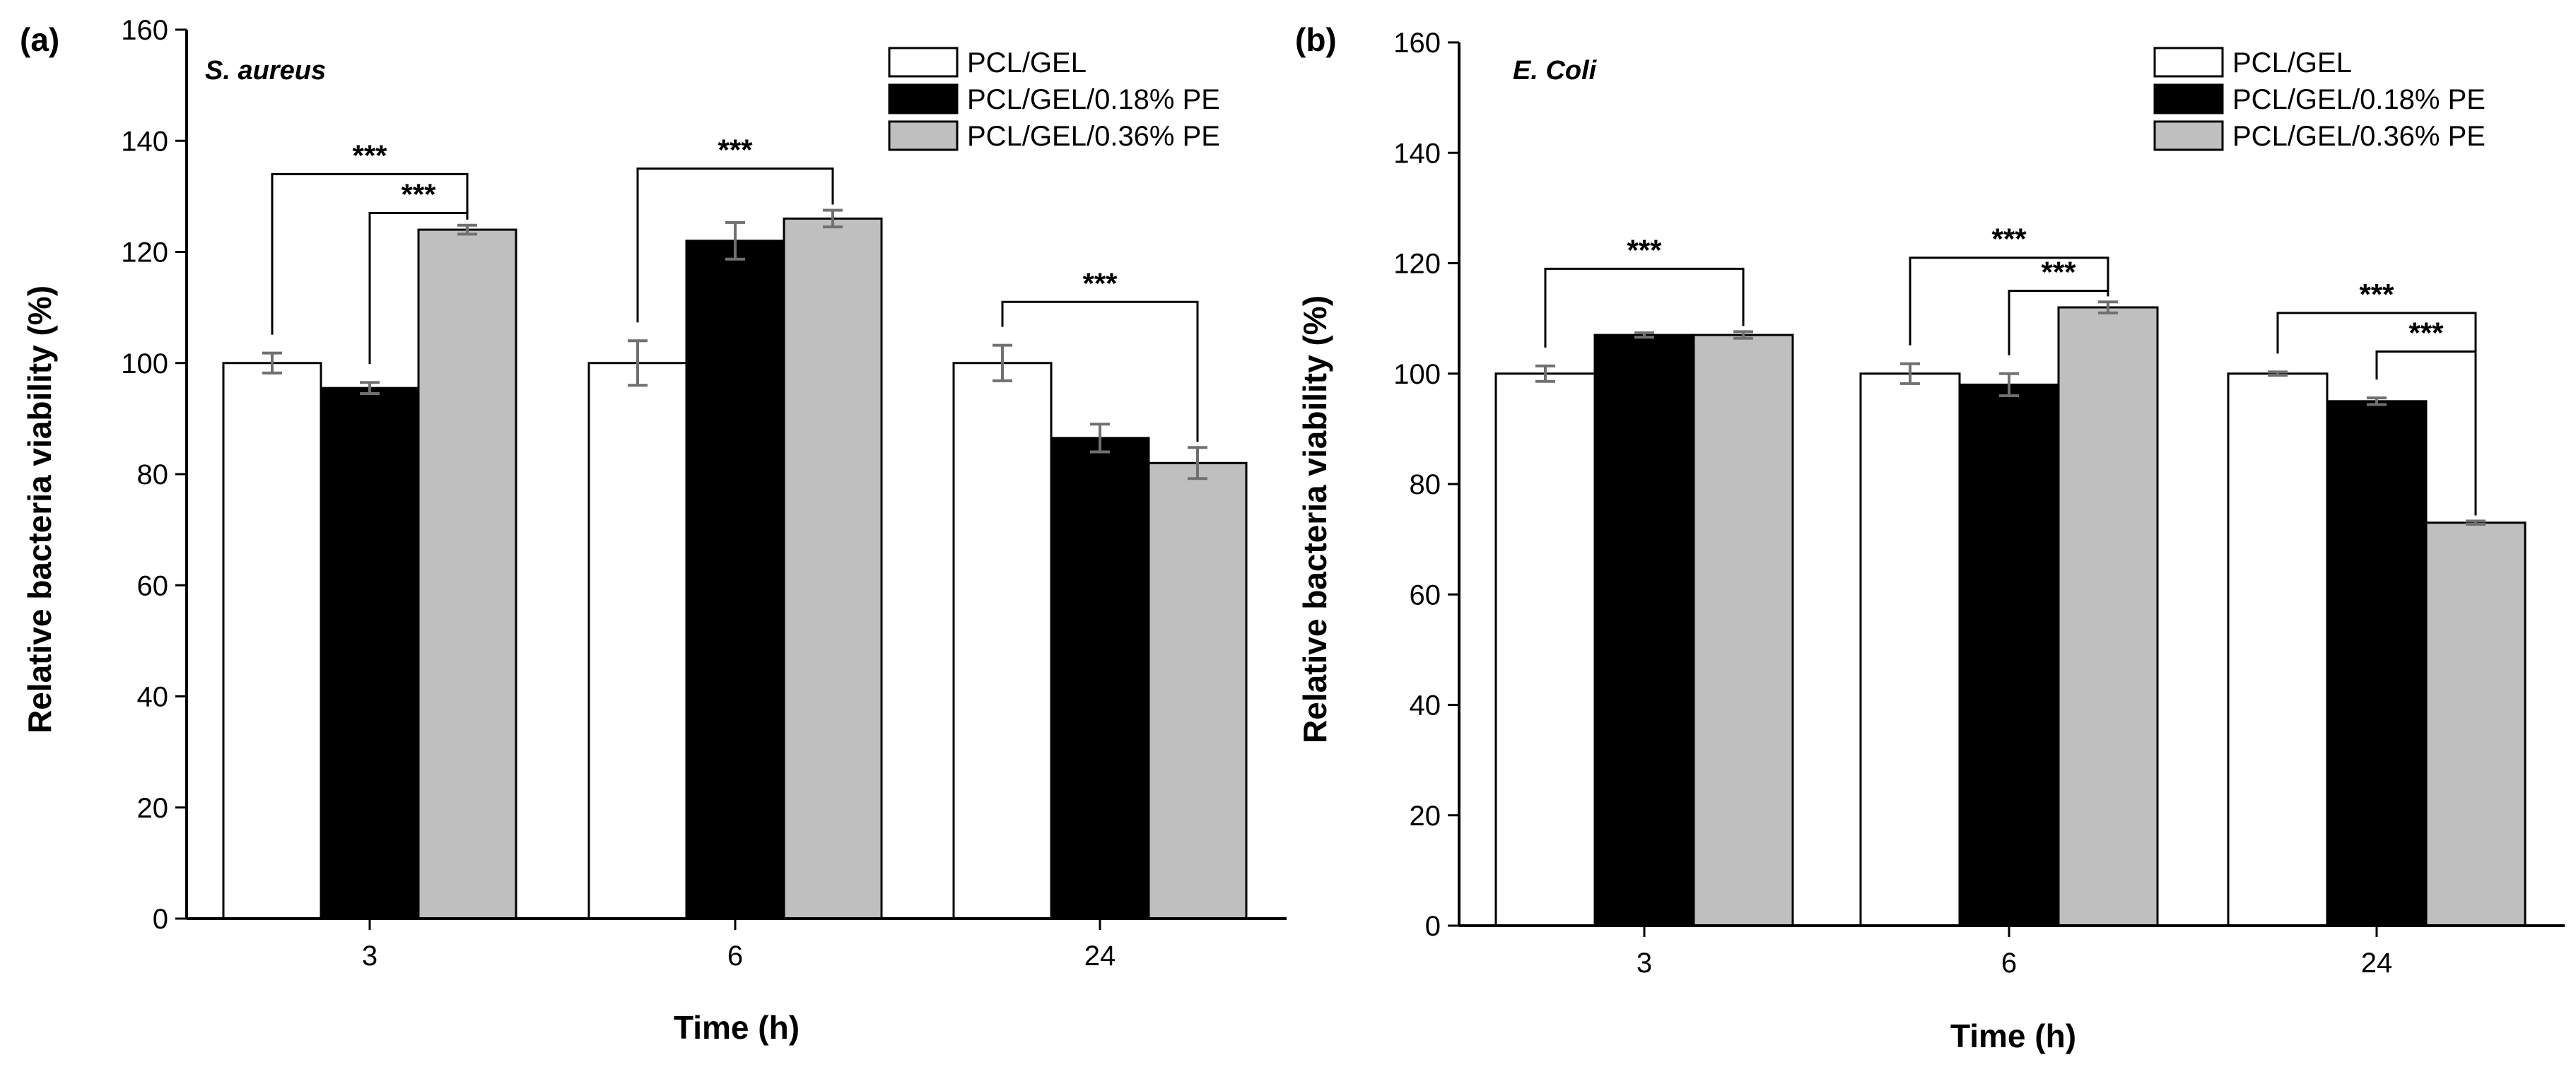  I want to click on x-axis-title-a: Time (h), so click(737, 1027).